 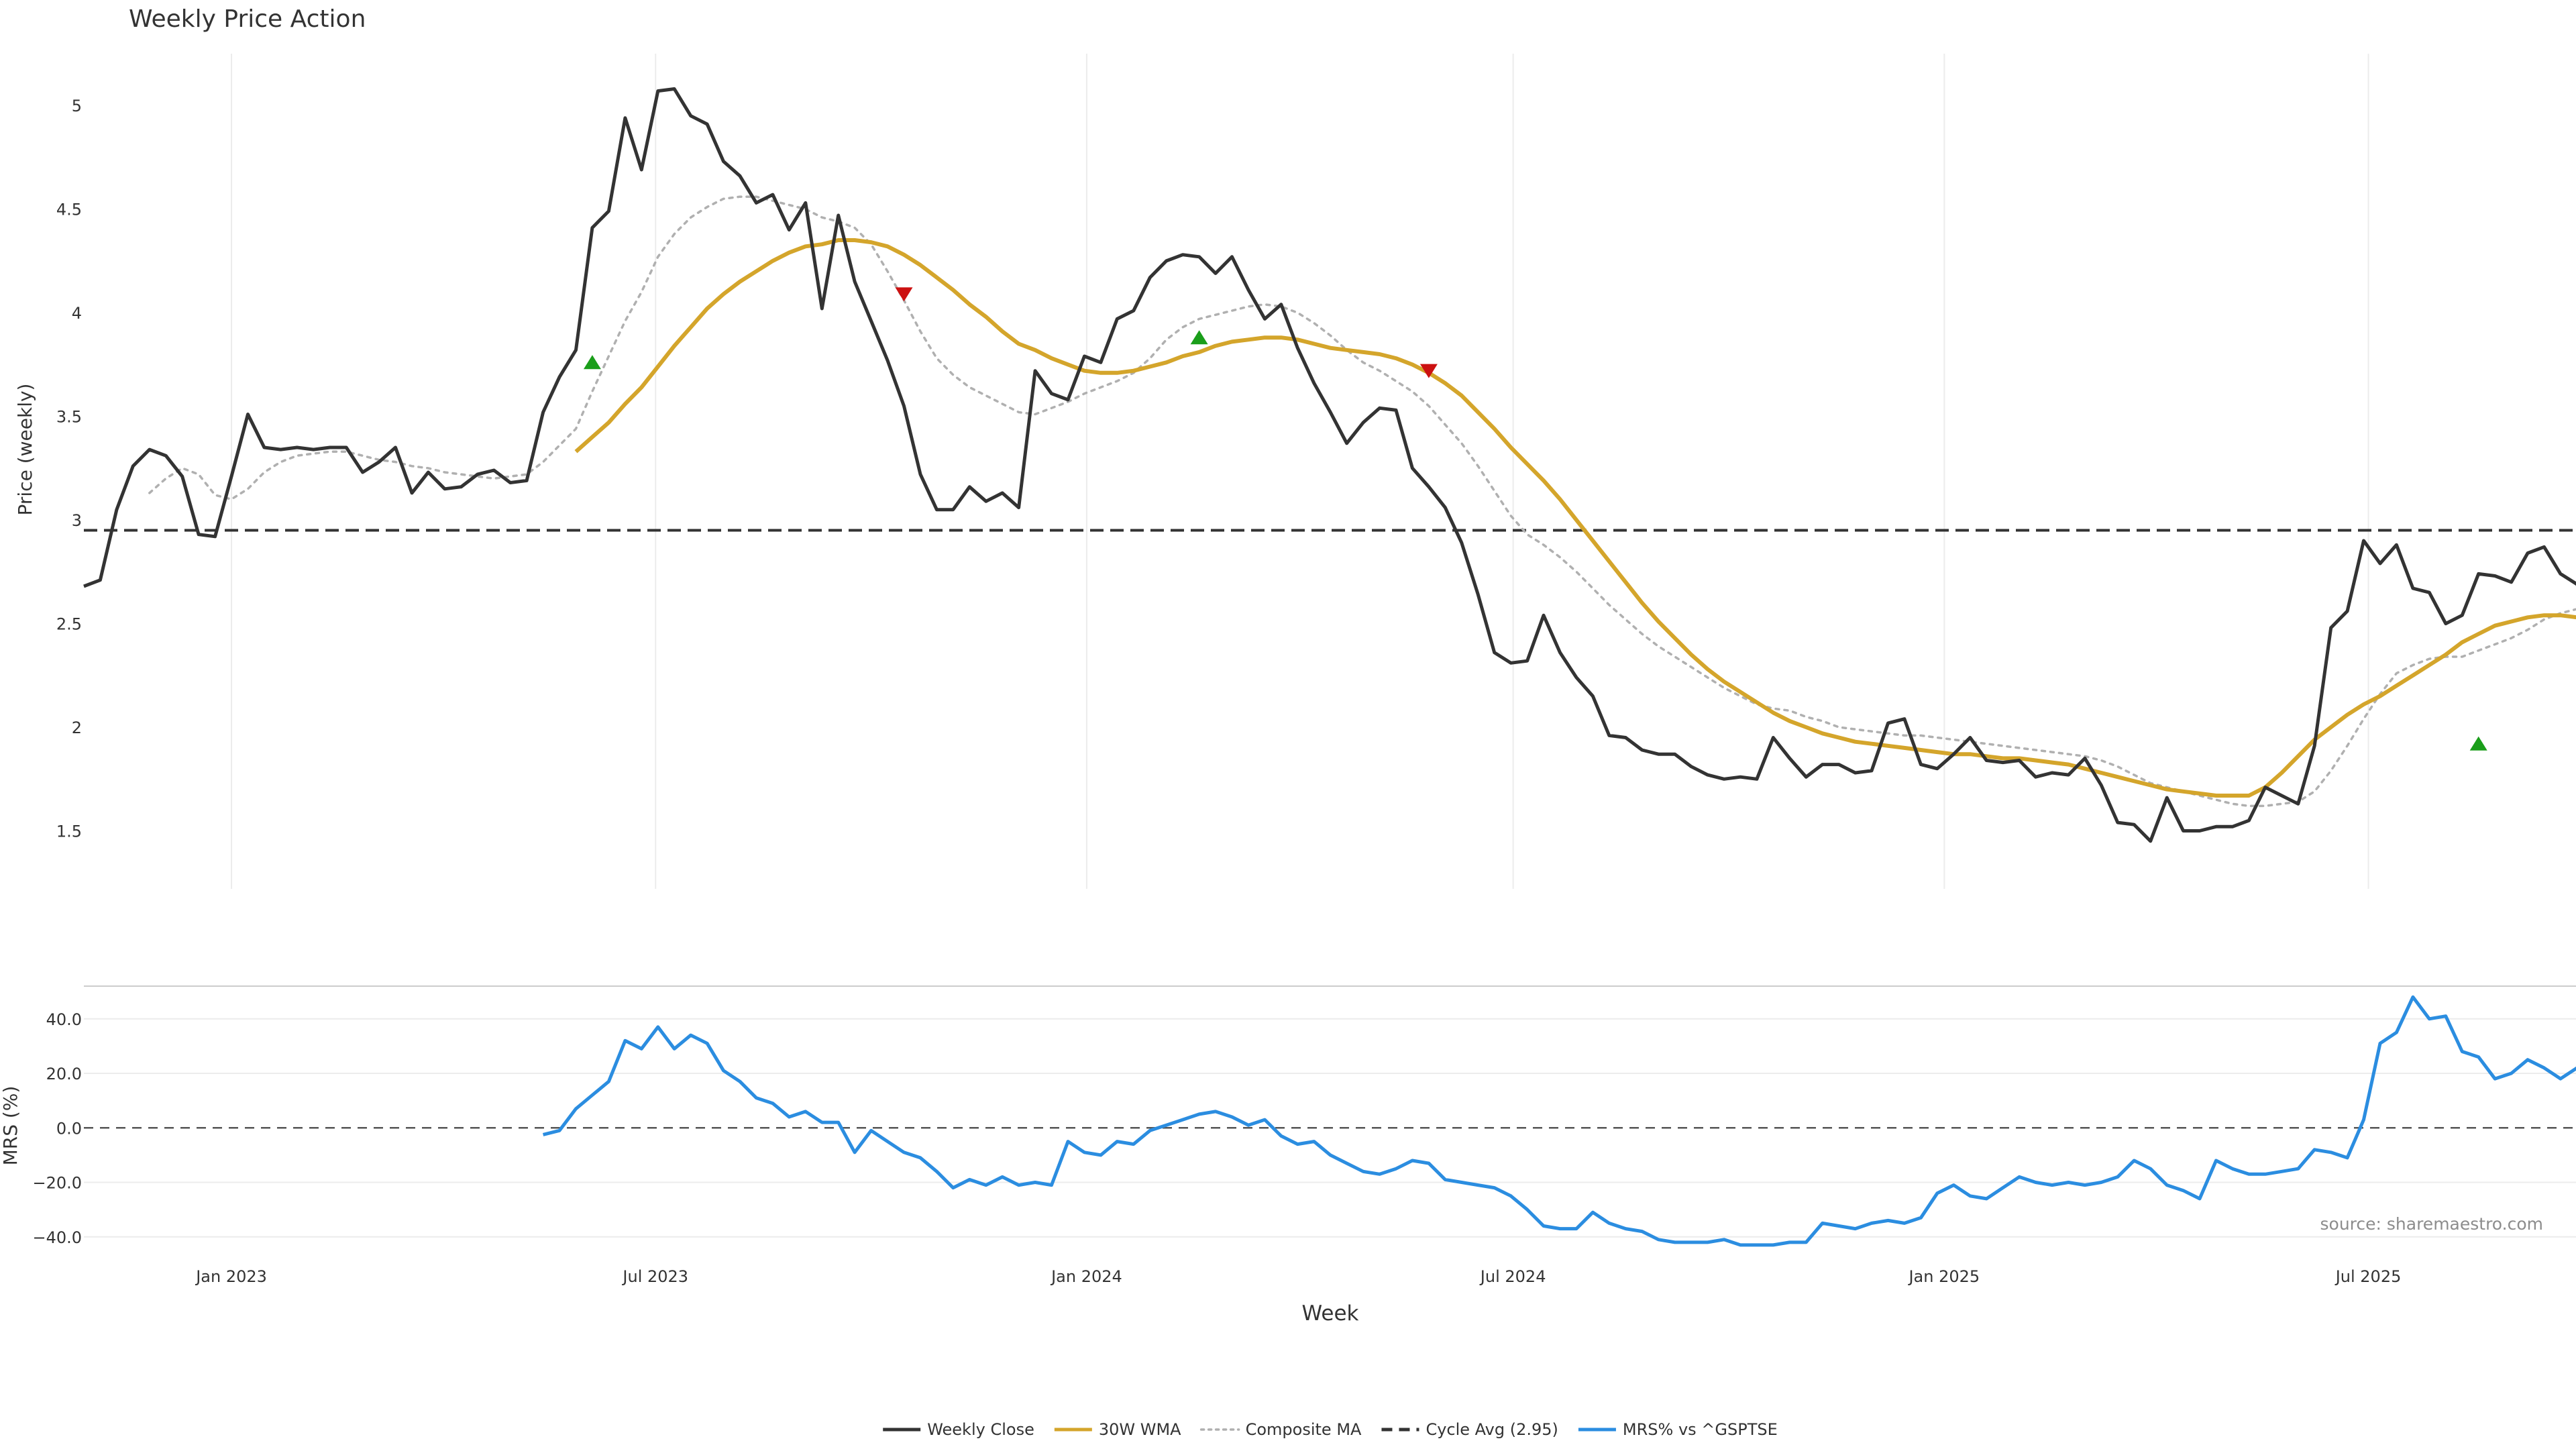 I want to click on mrs-y-tick-label: 40.0, so click(x=64, y=1019).